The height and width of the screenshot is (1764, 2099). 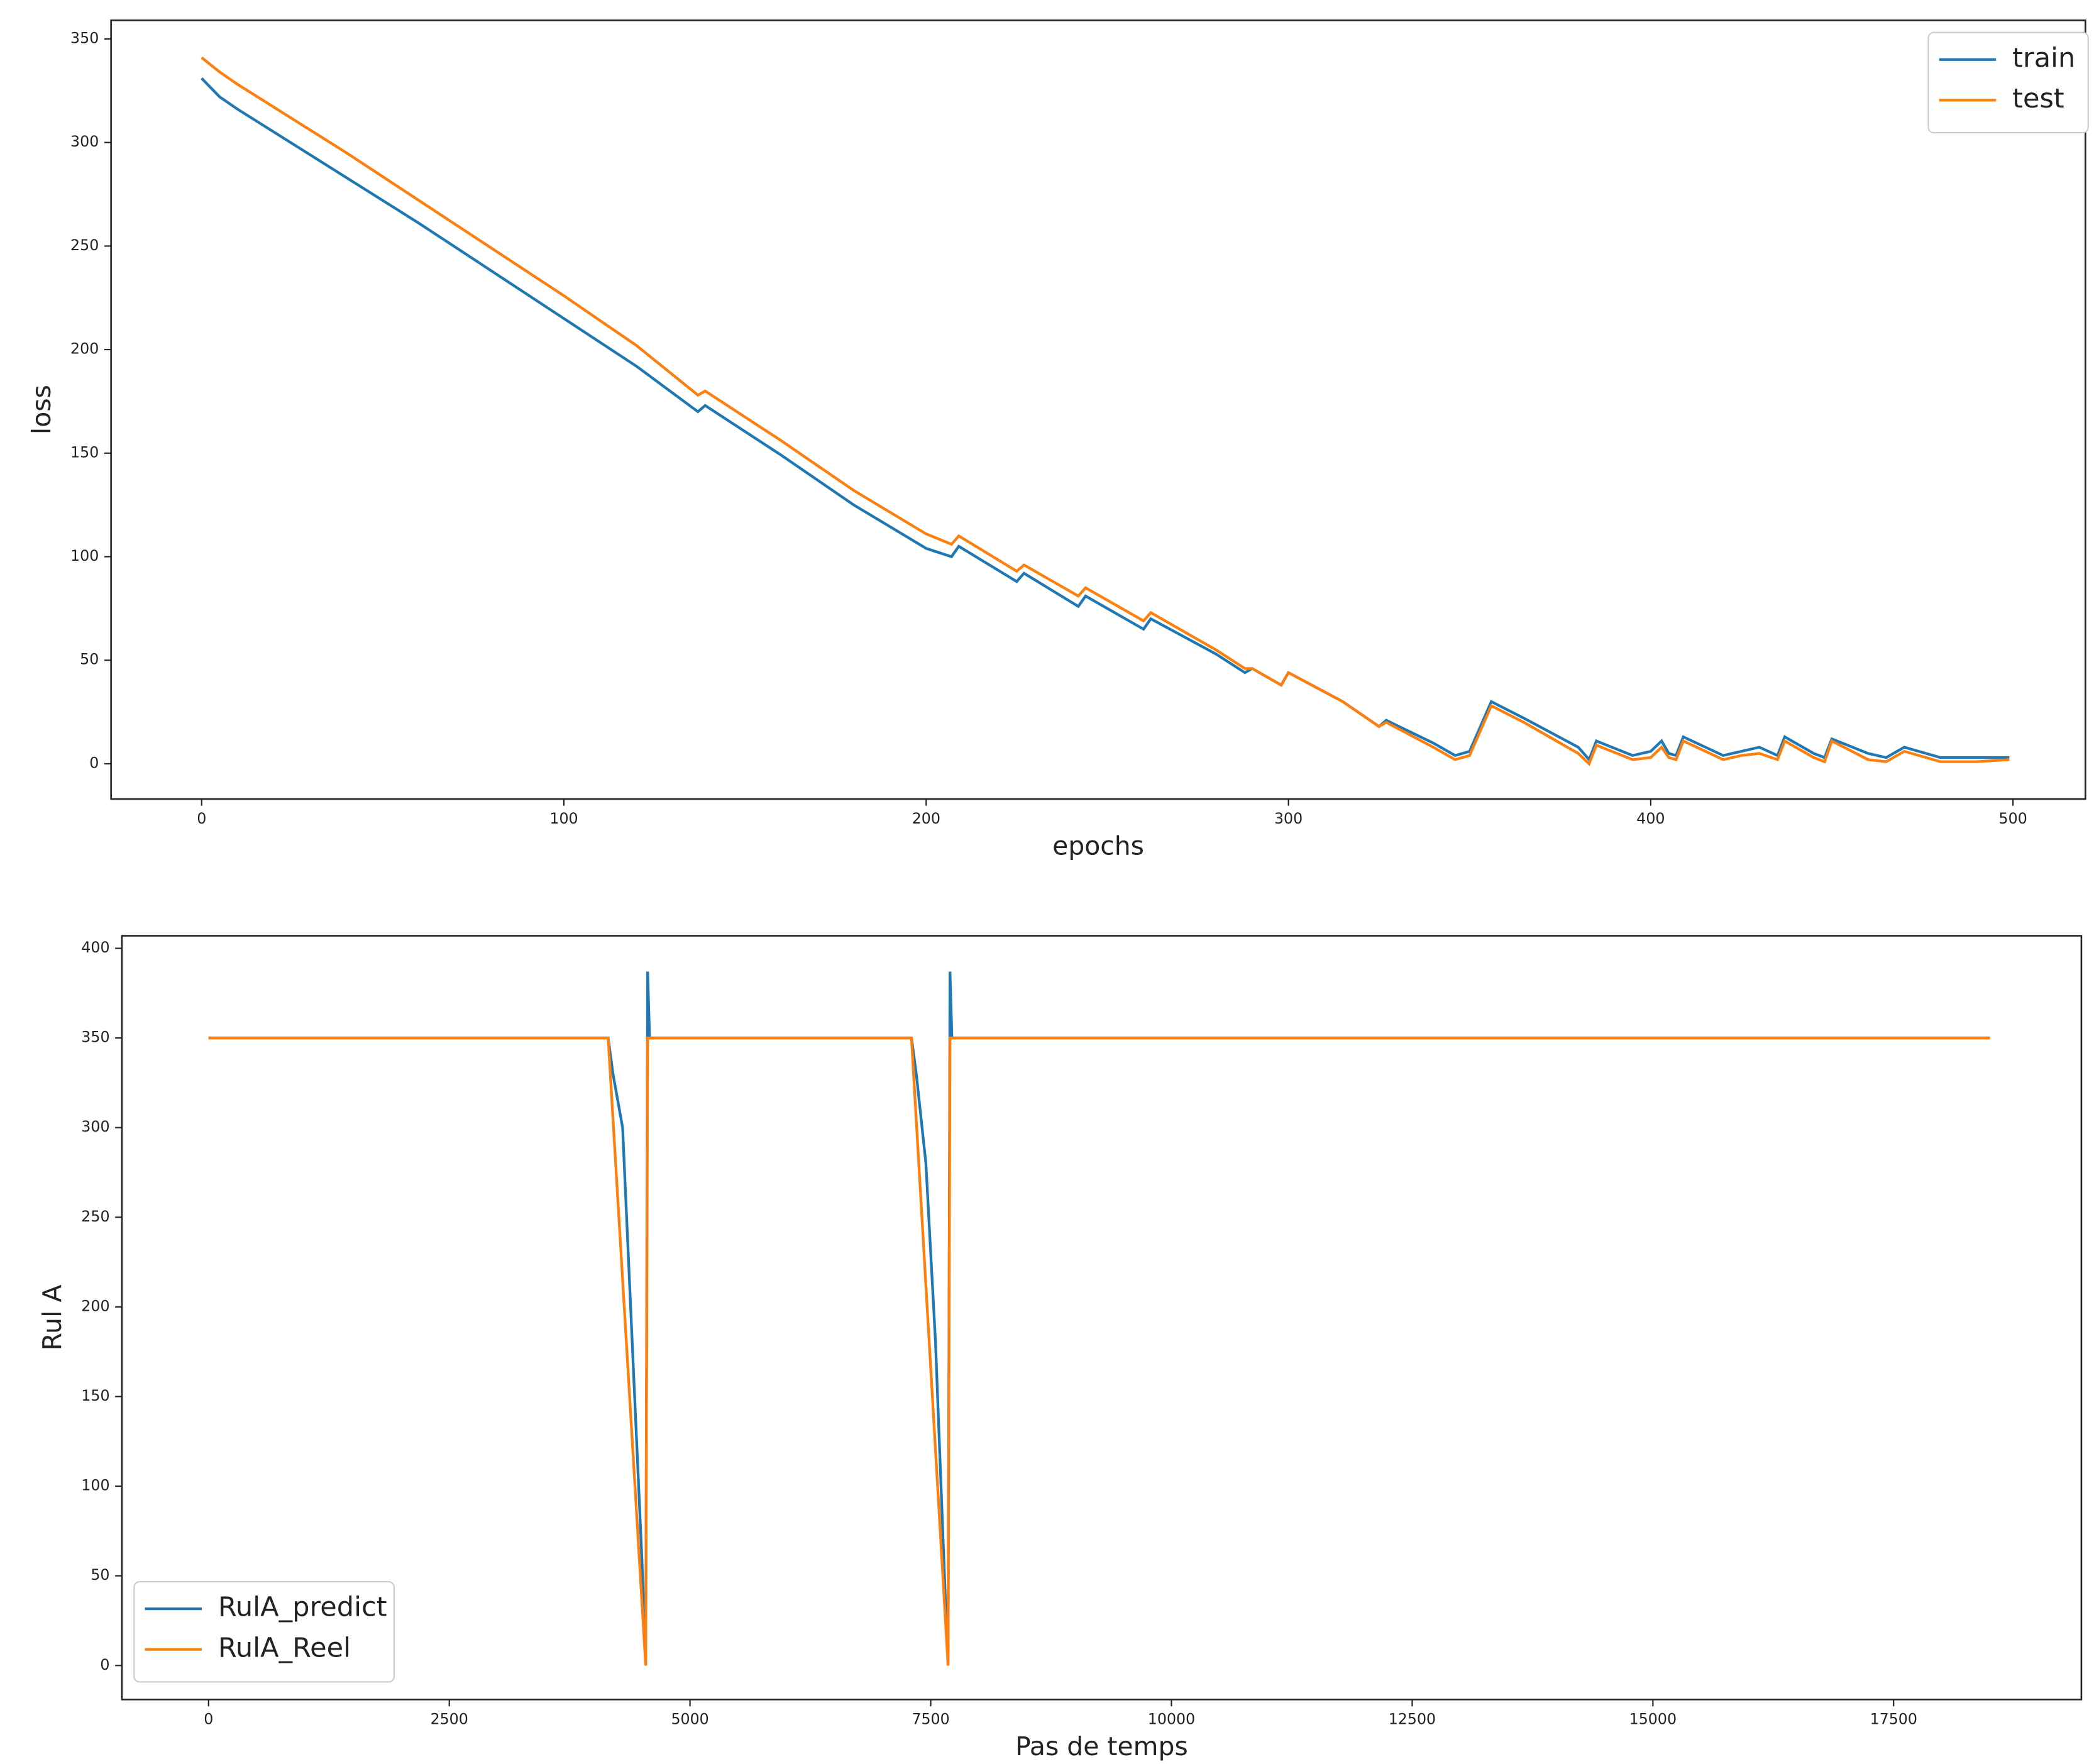 What do you see at coordinates (95, 947) in the screenshot?
I see `y-tick-label: 400` at bounding box center [95, 947].